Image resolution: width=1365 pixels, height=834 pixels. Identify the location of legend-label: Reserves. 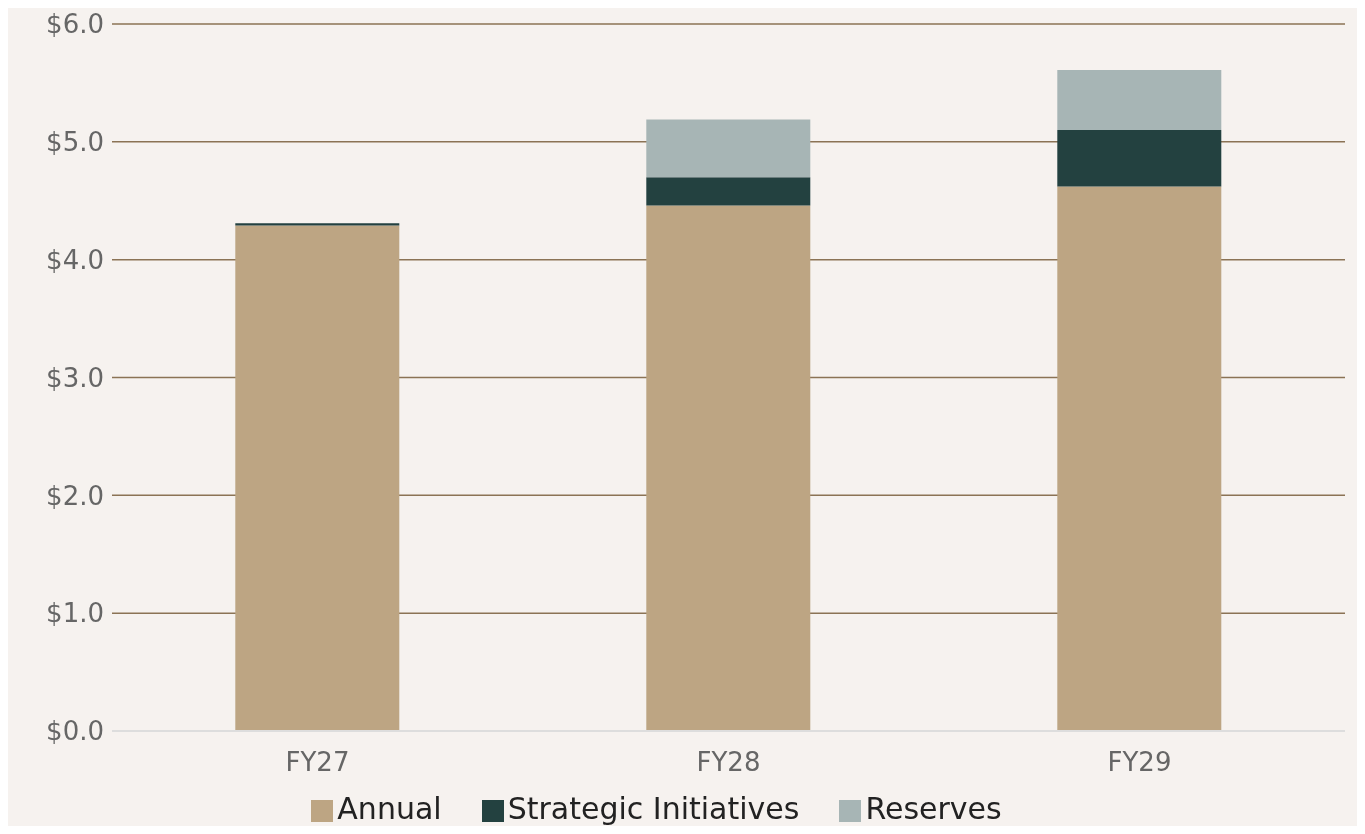
(933, 808).